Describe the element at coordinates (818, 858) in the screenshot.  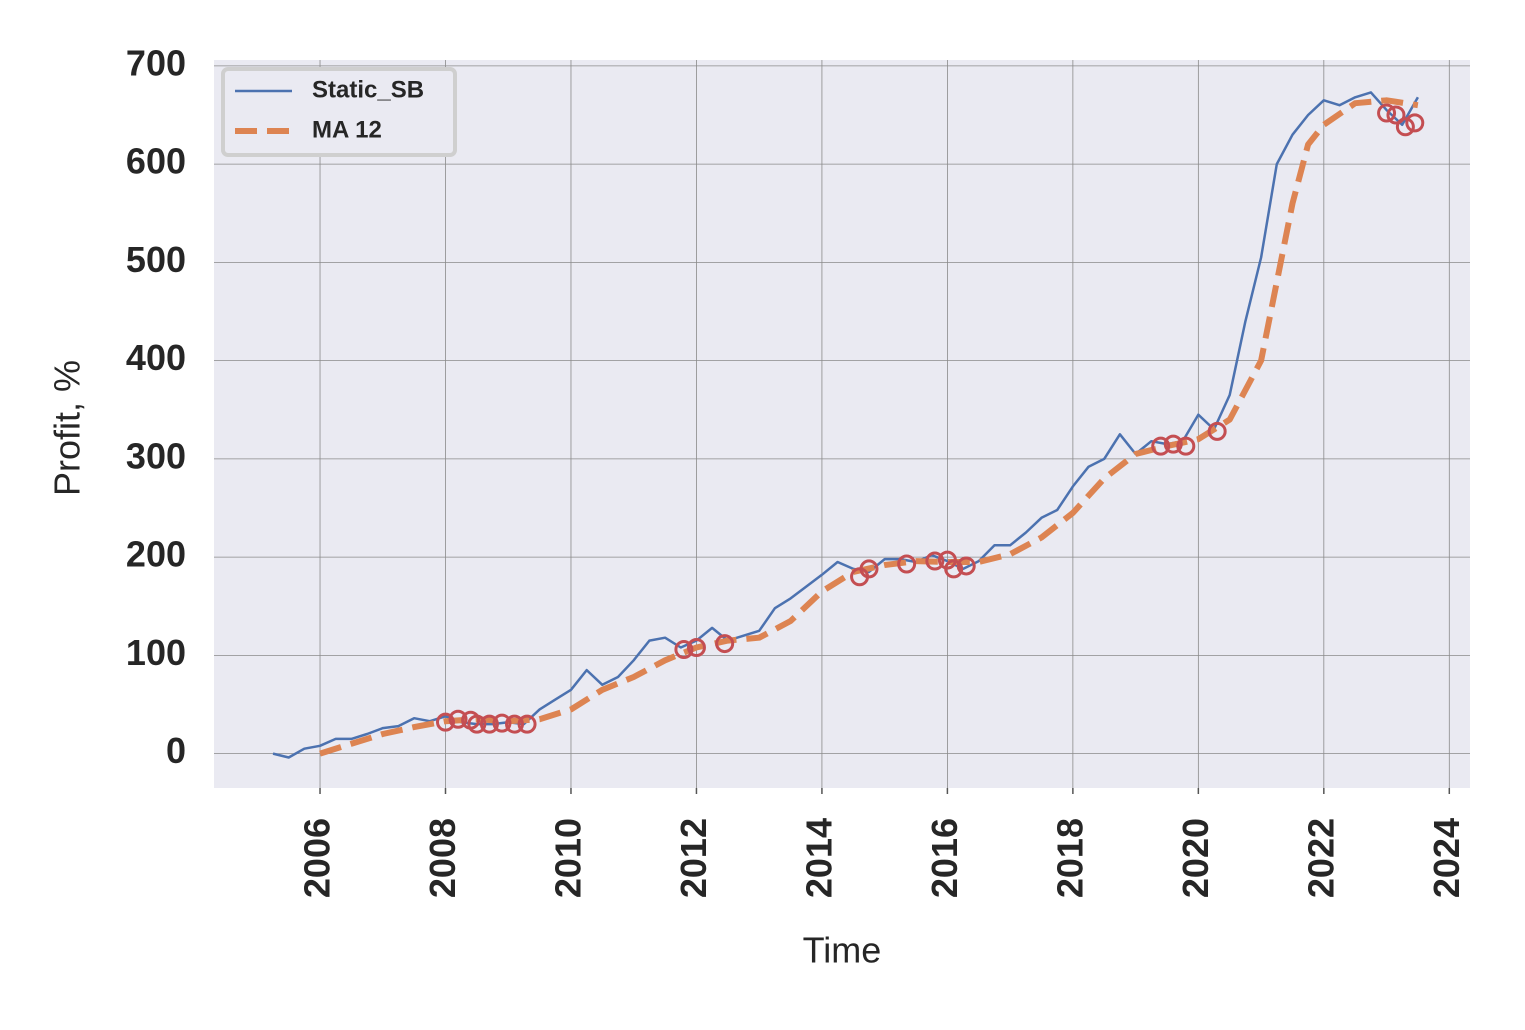
I see `x-tick-label: 2014` at that location.